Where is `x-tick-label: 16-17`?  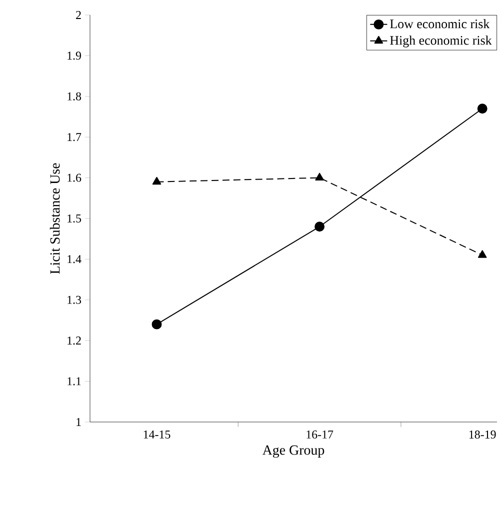
x-tick-label: 16-17 is located at coordinates (320, 434).